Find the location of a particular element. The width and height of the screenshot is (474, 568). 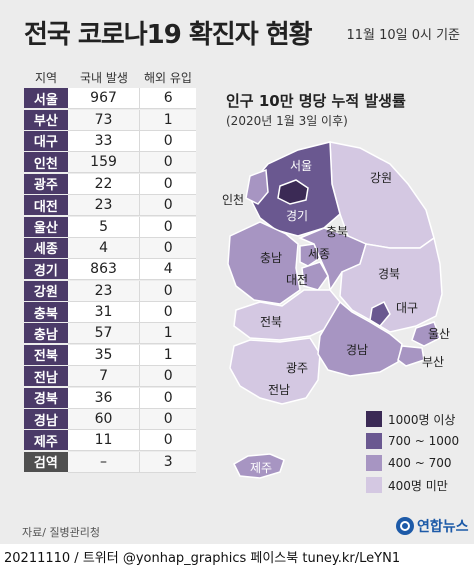

map-label-ulsan: 울산 is located at coordinates (439, 334).